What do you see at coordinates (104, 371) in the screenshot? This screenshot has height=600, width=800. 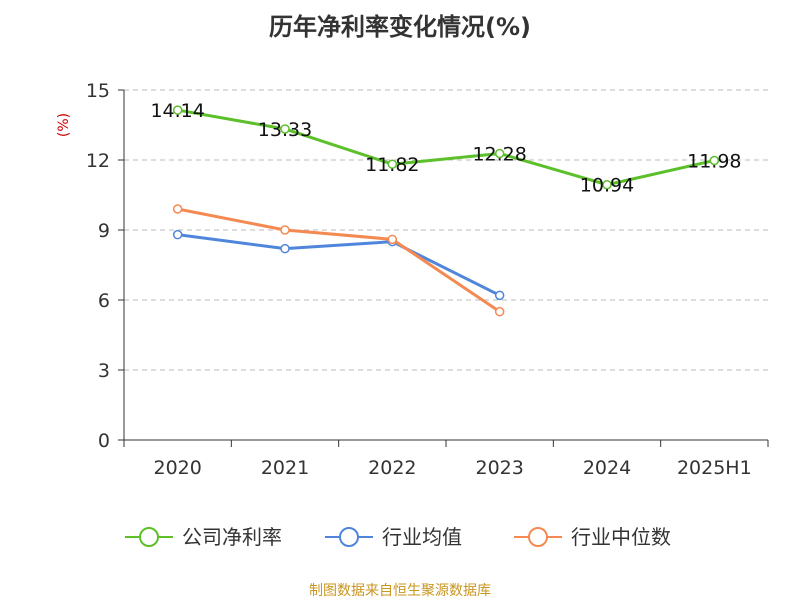 I see `y-tick-label: 3` at bounding box center [104, 371].